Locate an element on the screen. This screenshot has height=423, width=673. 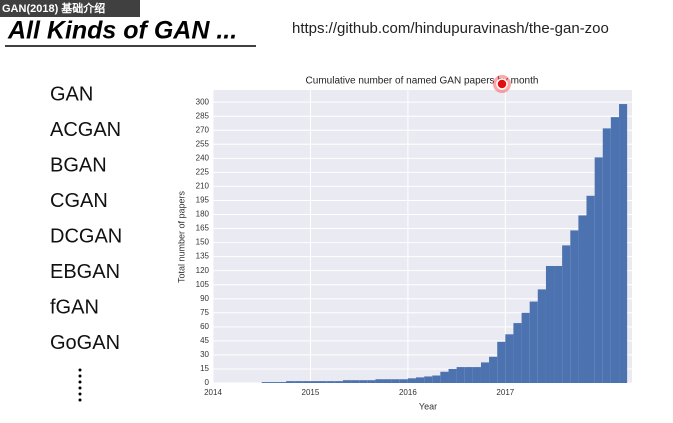
y-tick-label: 270 is located at coordinates (203, 129).